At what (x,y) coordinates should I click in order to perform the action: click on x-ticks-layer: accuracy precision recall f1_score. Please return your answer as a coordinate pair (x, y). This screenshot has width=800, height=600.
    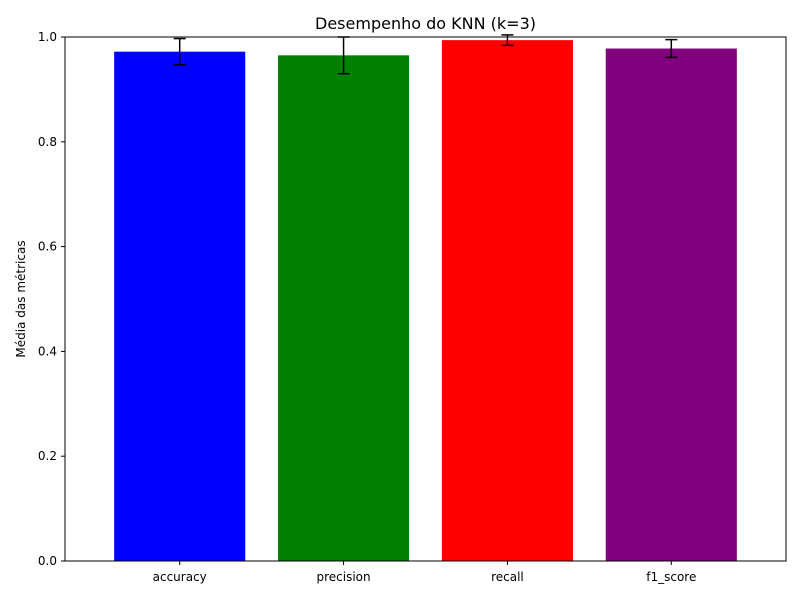
    Looking at the image, I should click on (424, 572).